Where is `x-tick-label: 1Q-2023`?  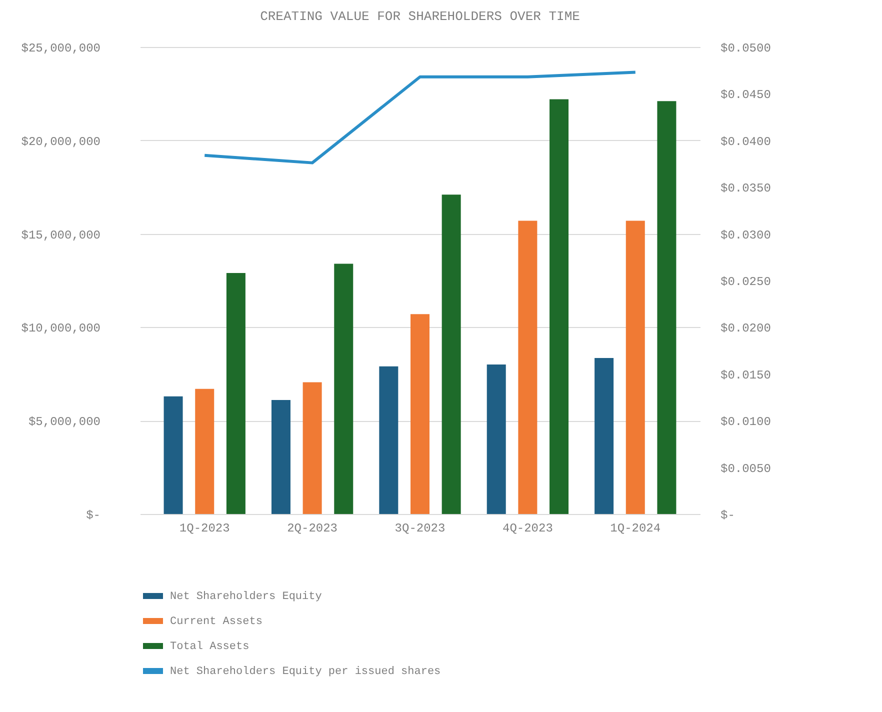
x-tick-label: 1Q-2023 is located at coordinates (204, 529).